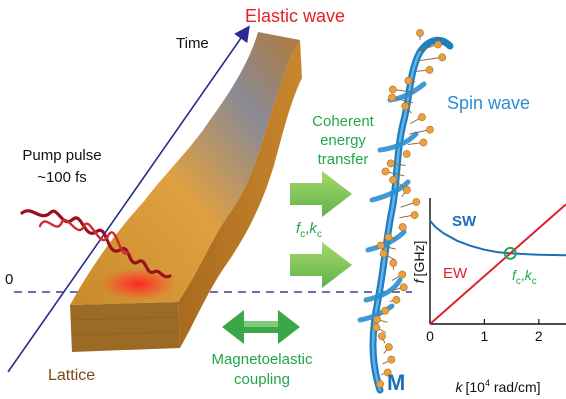 The height and width of the screenshot is (399, 566). I want to click on inset-x-label: k [104 rad/cm], so click(497, 386).